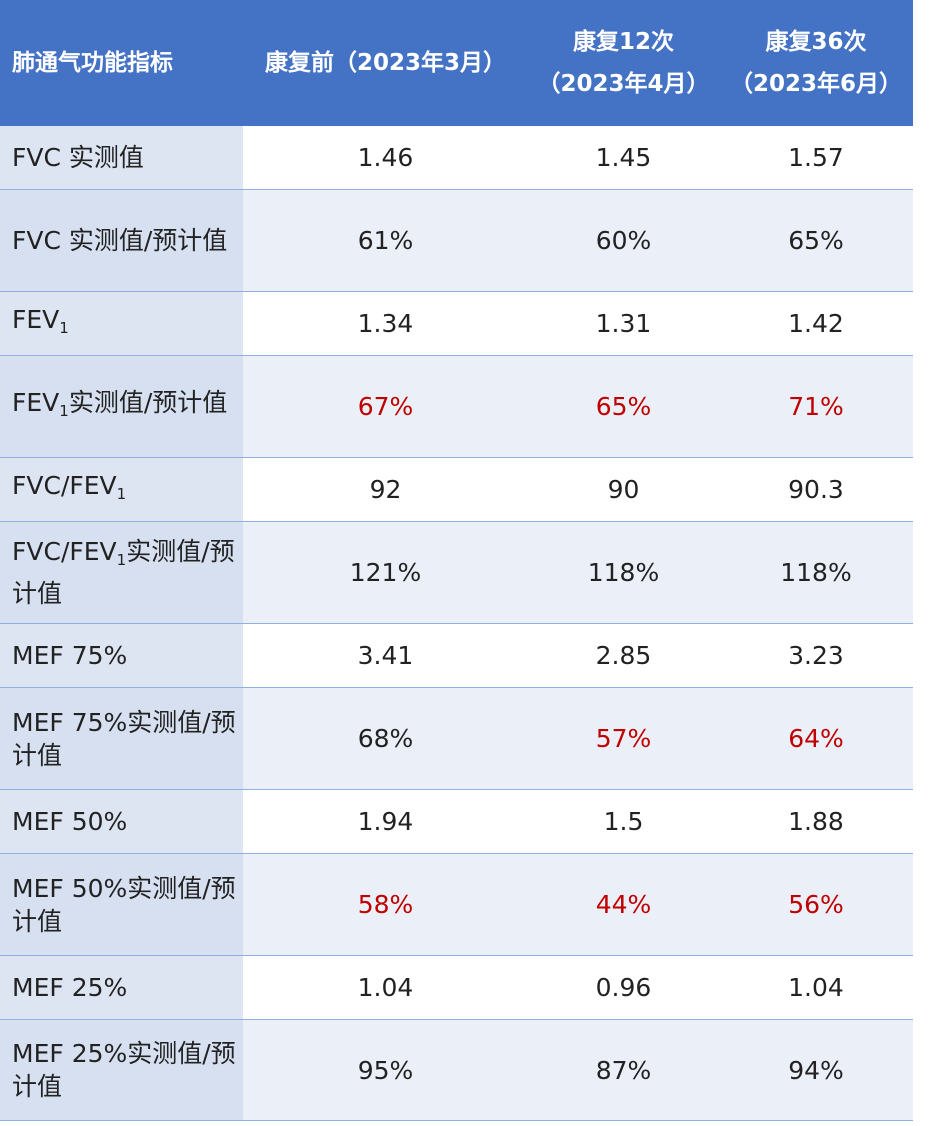 Image resolution: width=932 pixels, height=1126 pixels. I want to click on row-label-text: MEF 75%实测值/预计值, so click(124, 738).